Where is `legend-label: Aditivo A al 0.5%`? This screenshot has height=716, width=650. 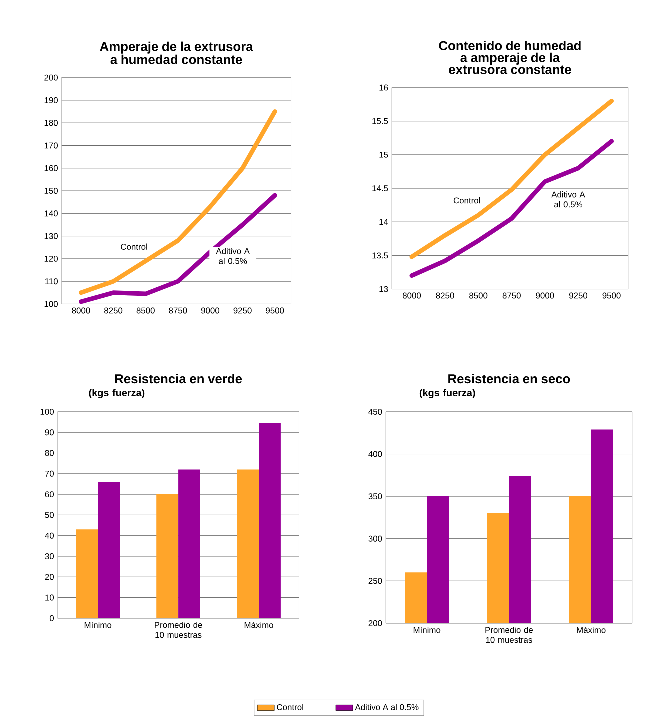
legend-label: Aditivo A al 0.5% is located at coordinates (387, 707).